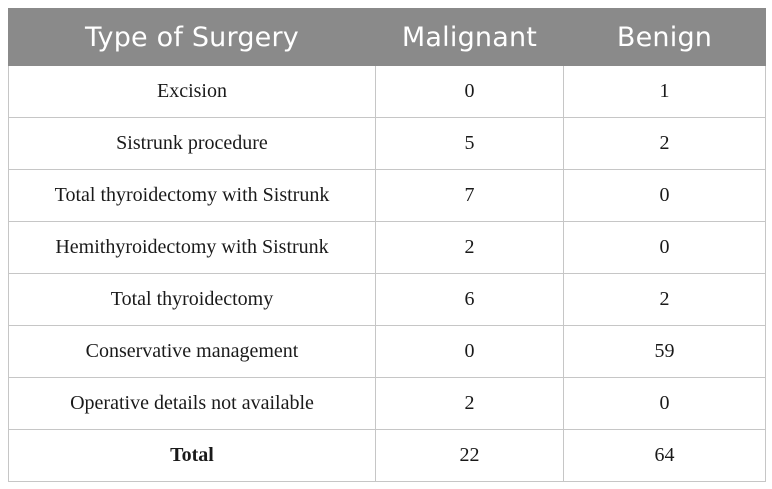 The image size is (772, 489). I want to click on benign-count: 59, so click(664, 351).